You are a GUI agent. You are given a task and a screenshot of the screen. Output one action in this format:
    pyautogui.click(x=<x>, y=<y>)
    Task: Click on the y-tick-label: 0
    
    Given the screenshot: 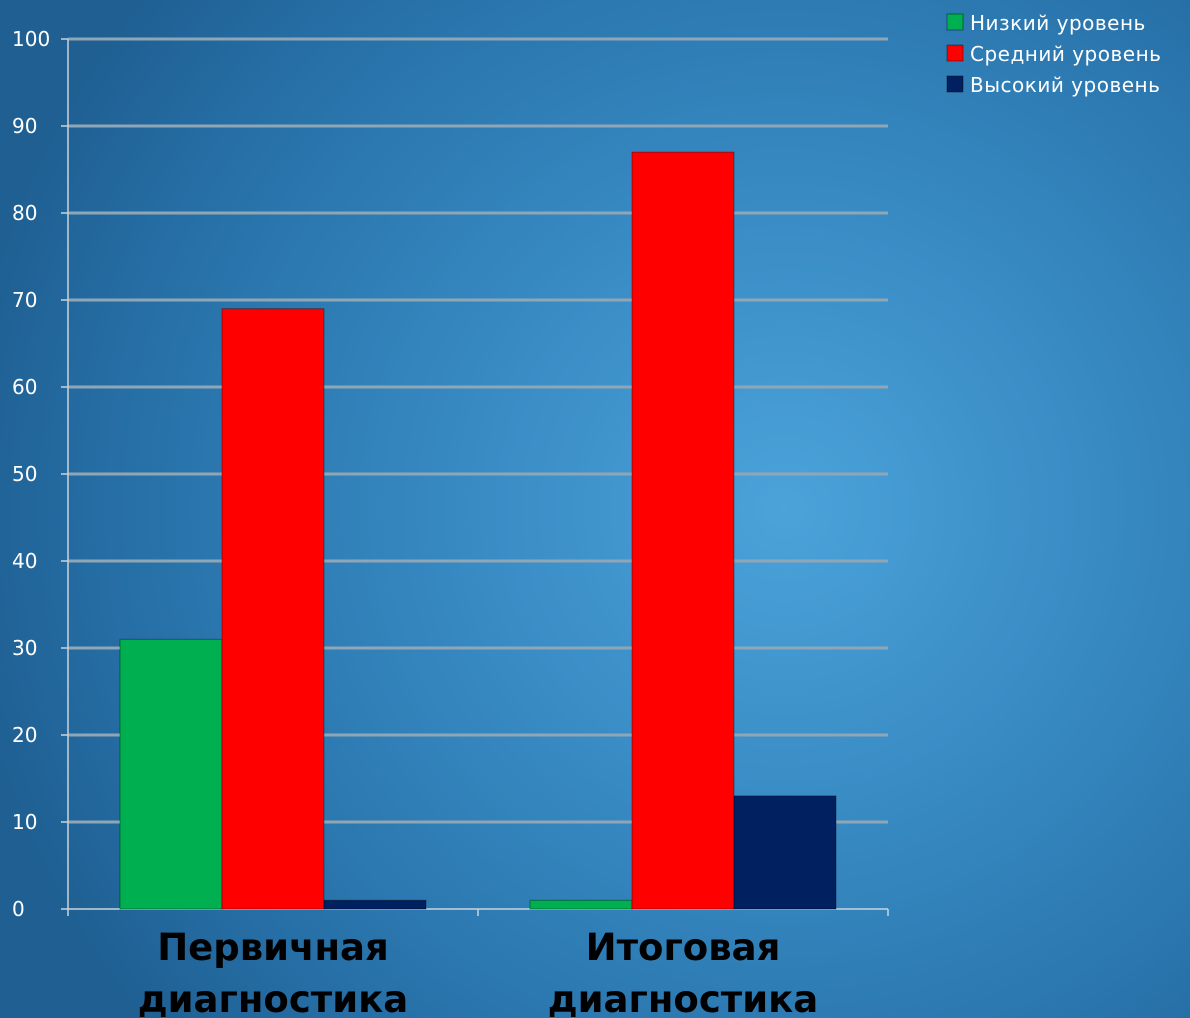 What is the action you would take?
    pyautogui.click(x=18, y=909)
    